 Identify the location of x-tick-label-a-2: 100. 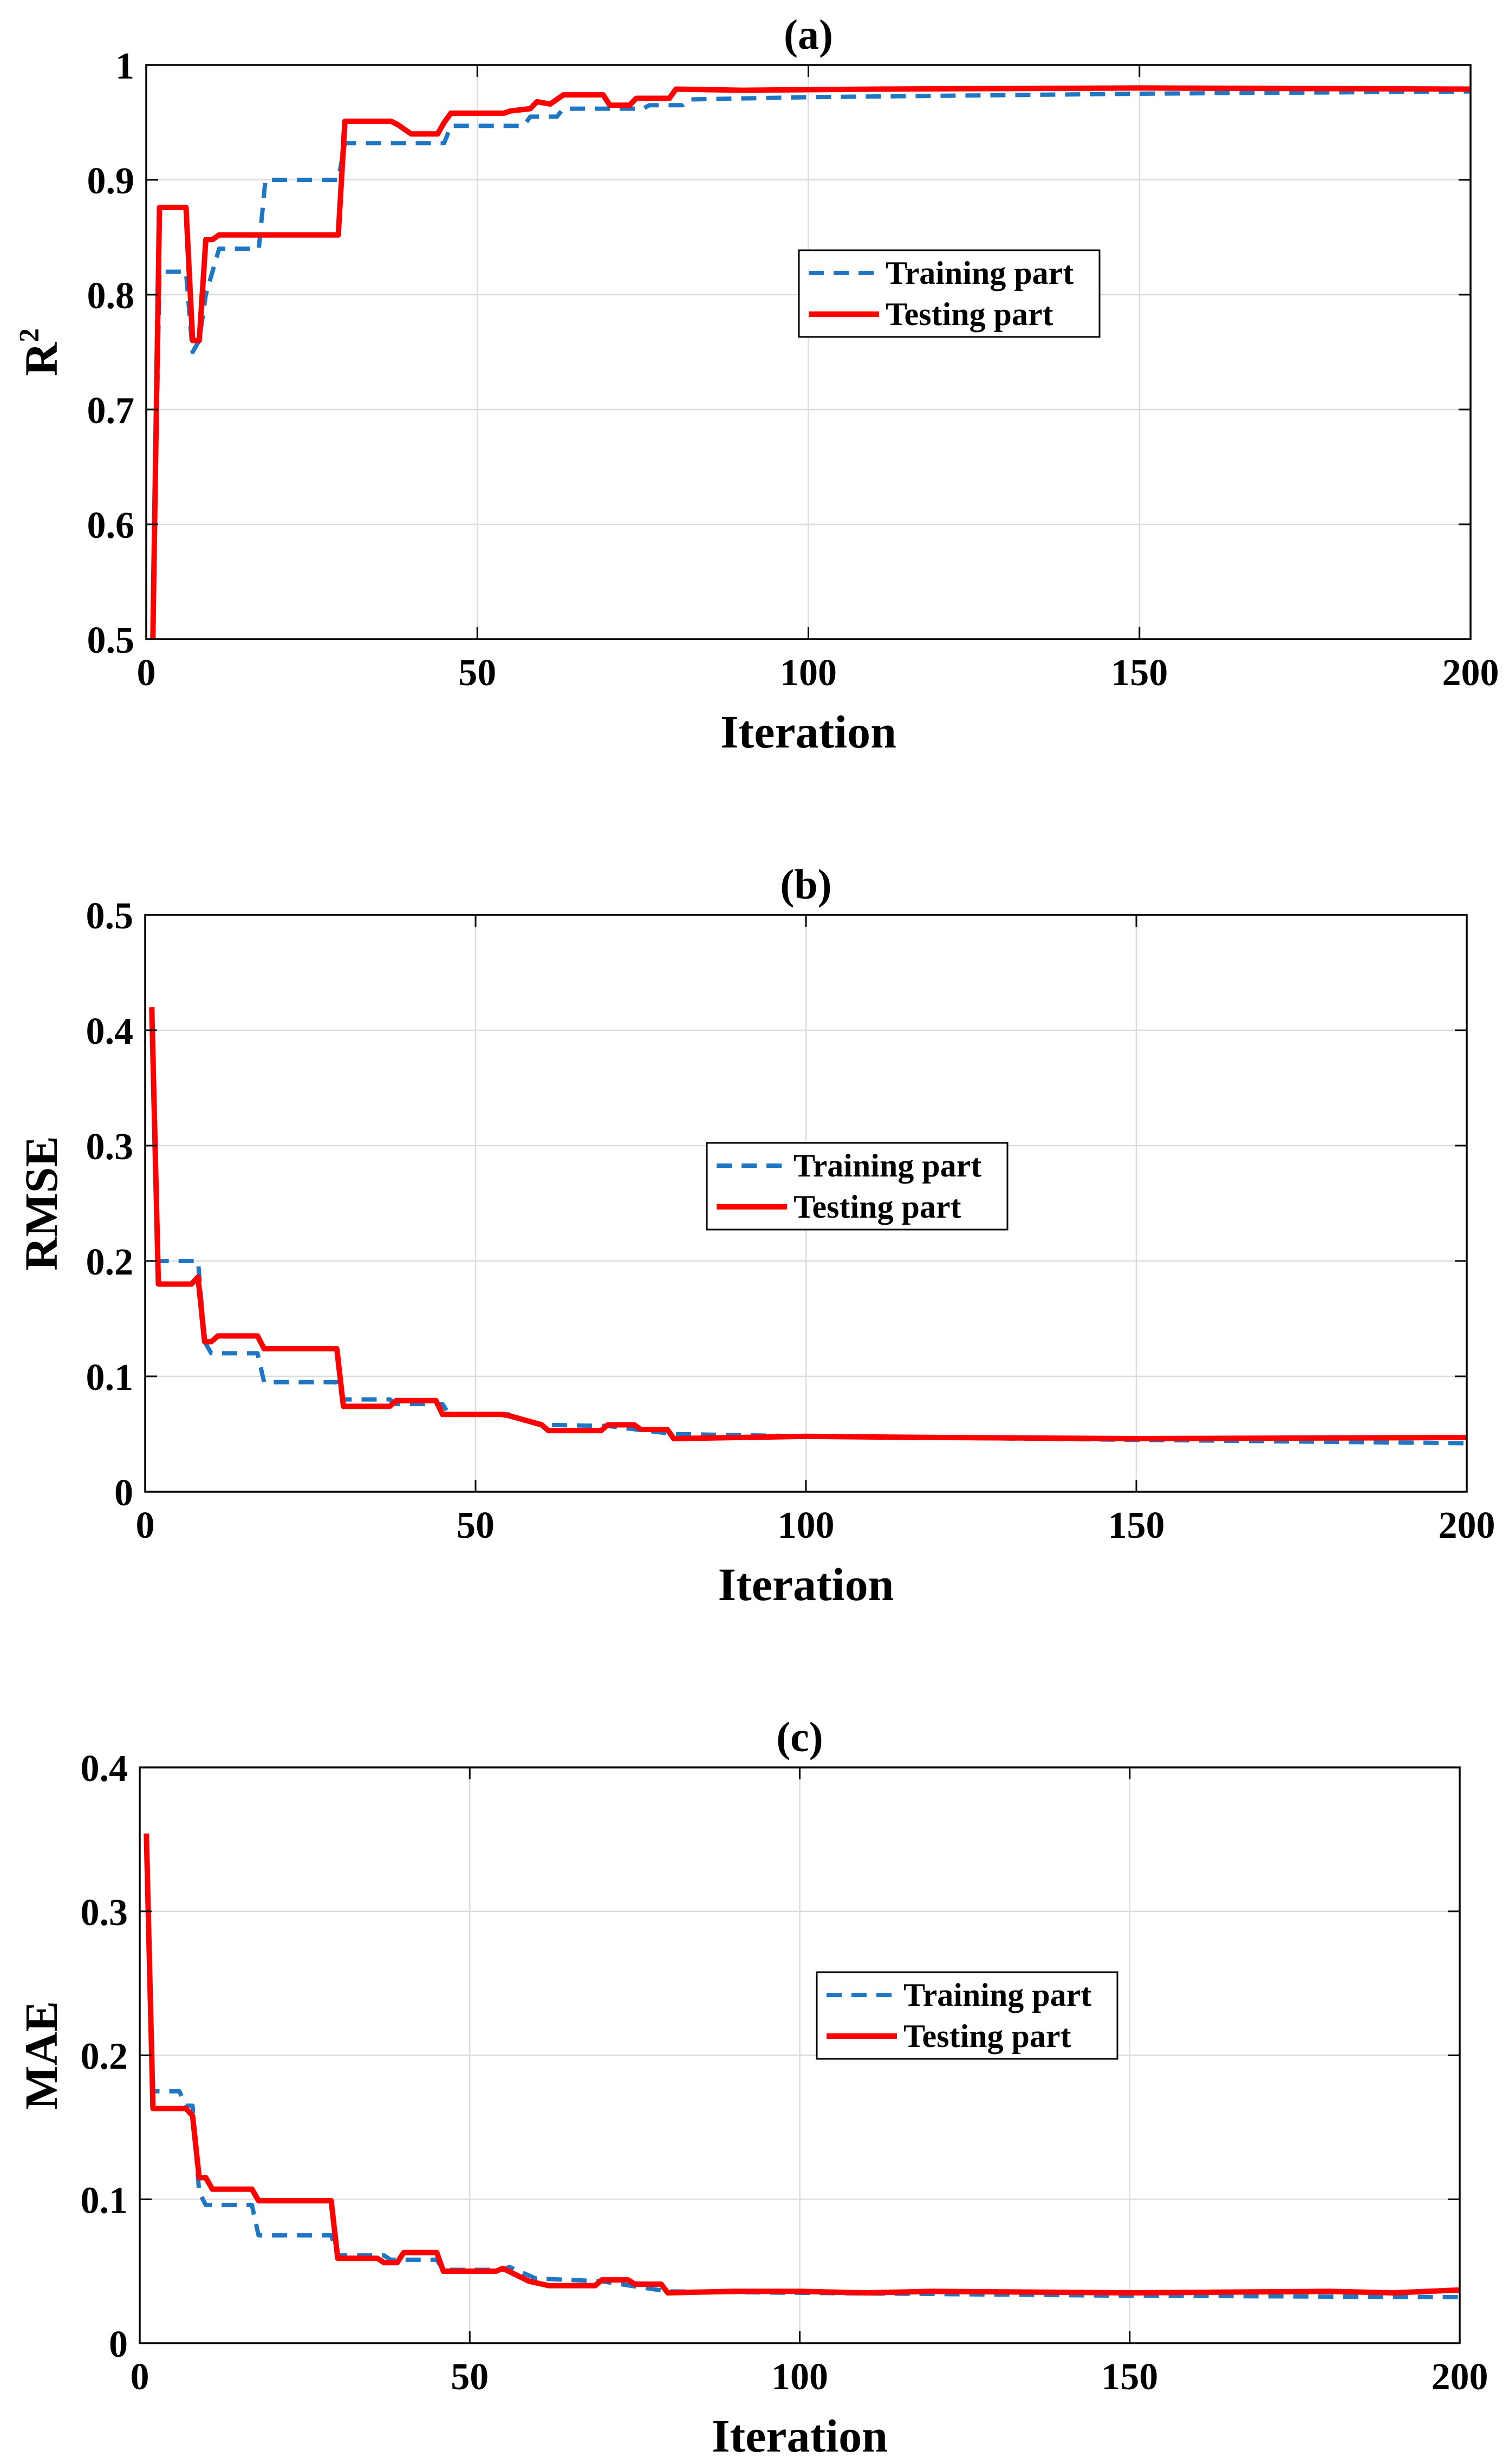
(809, 673).